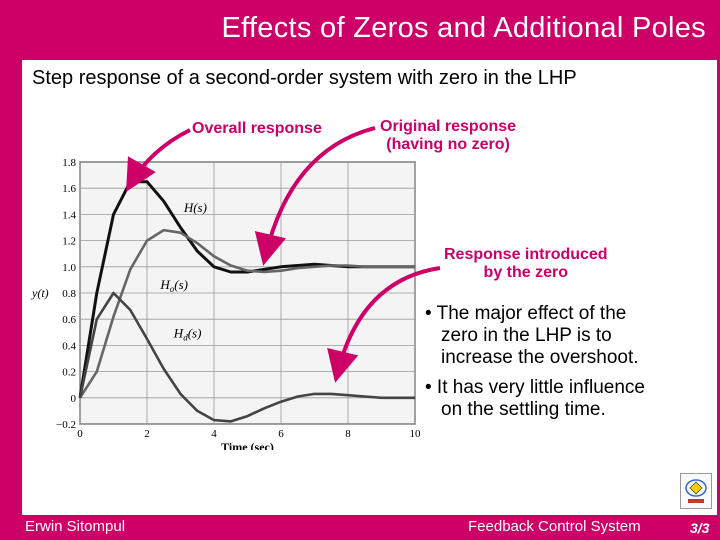  I want to click on footer-author: Erwin Sitompul, so click(75, 526).